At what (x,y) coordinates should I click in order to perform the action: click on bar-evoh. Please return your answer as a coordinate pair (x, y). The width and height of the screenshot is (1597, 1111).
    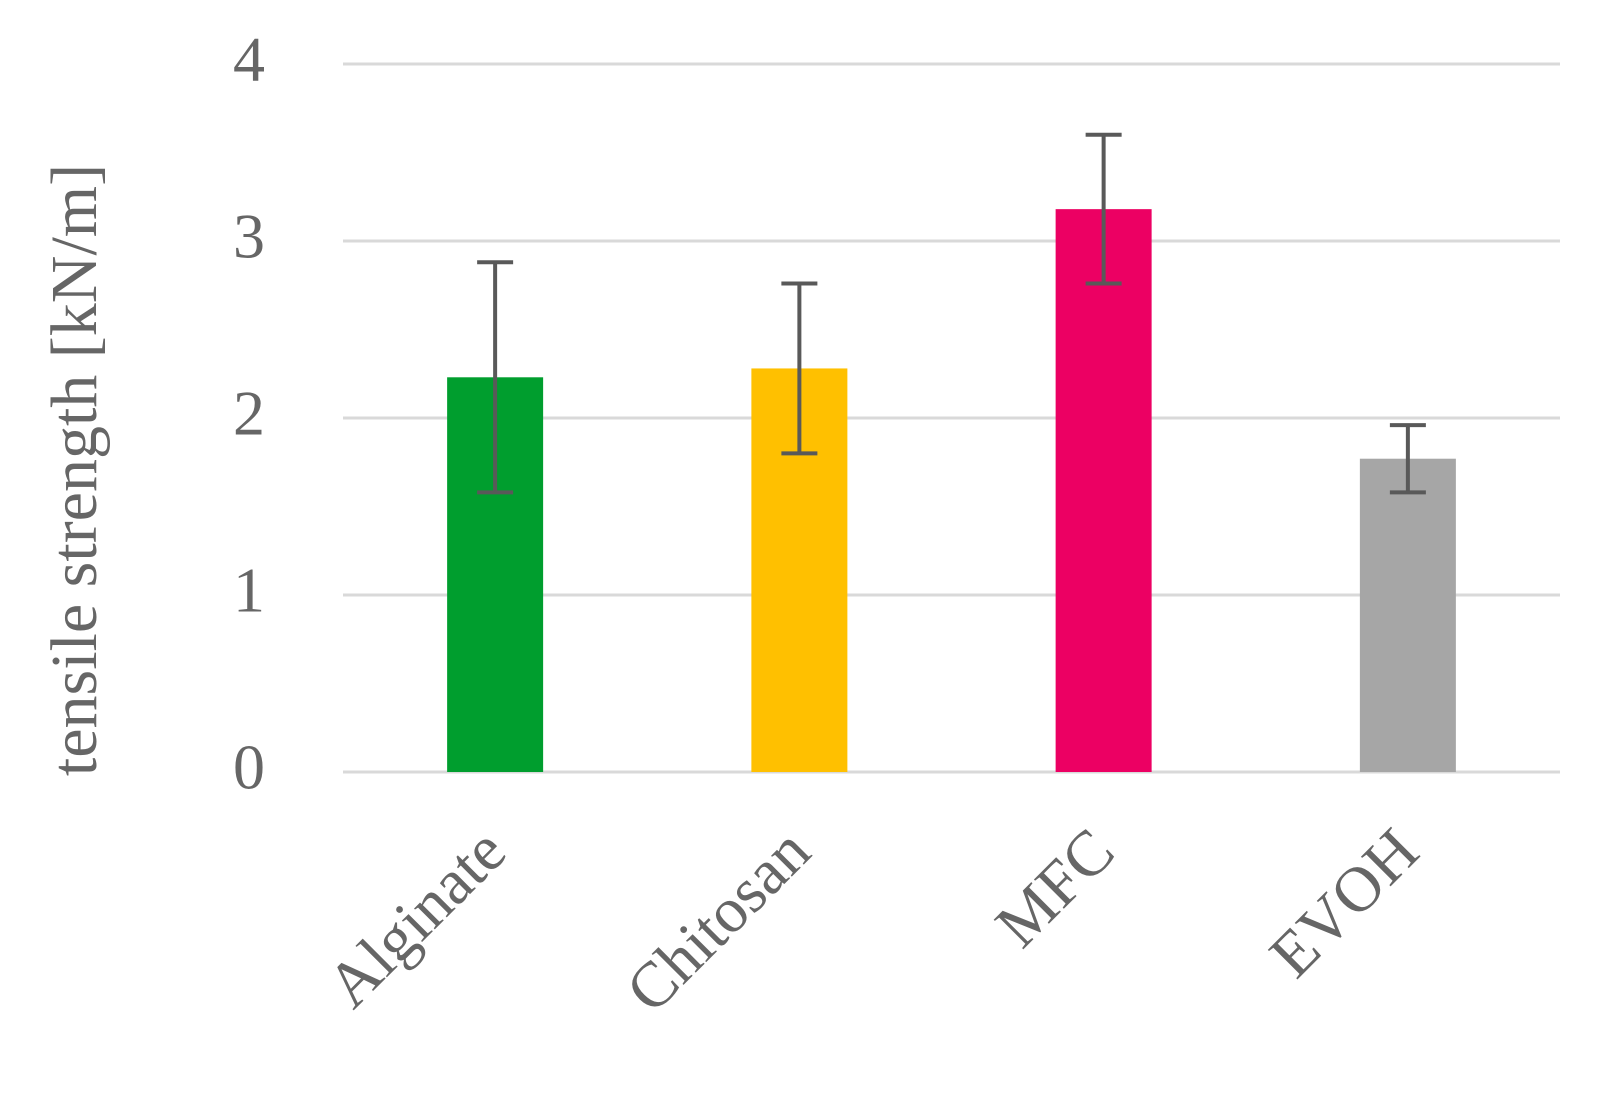
    Looking at the image, I should click on (1407, 615).